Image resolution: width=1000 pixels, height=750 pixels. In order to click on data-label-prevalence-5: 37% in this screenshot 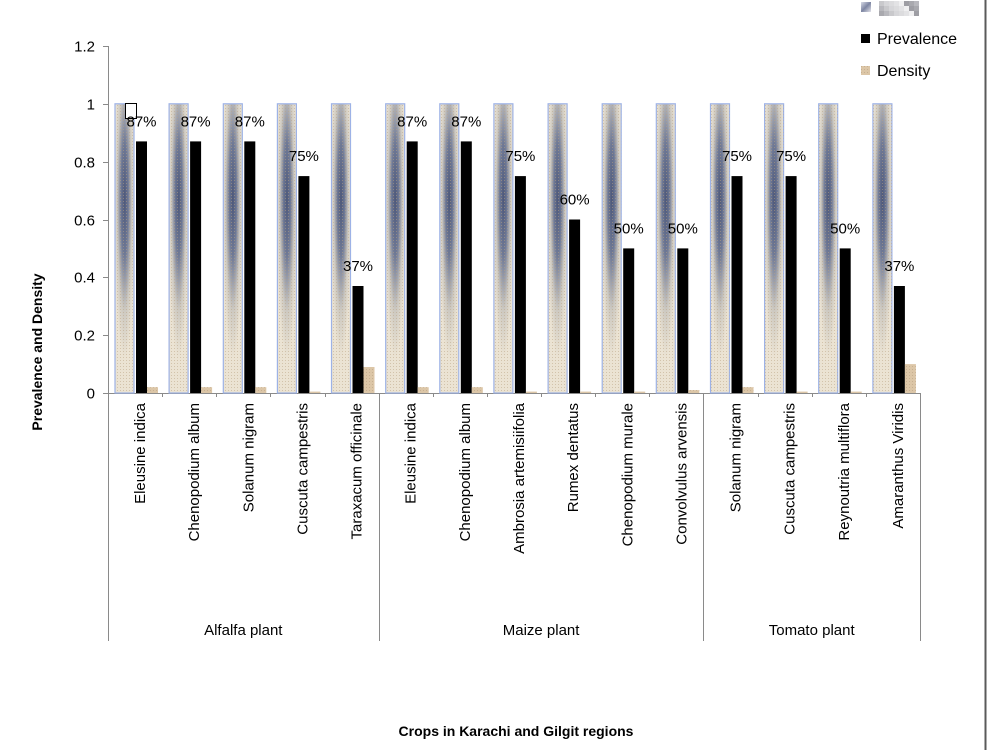, I will do `click(358, 266)`.